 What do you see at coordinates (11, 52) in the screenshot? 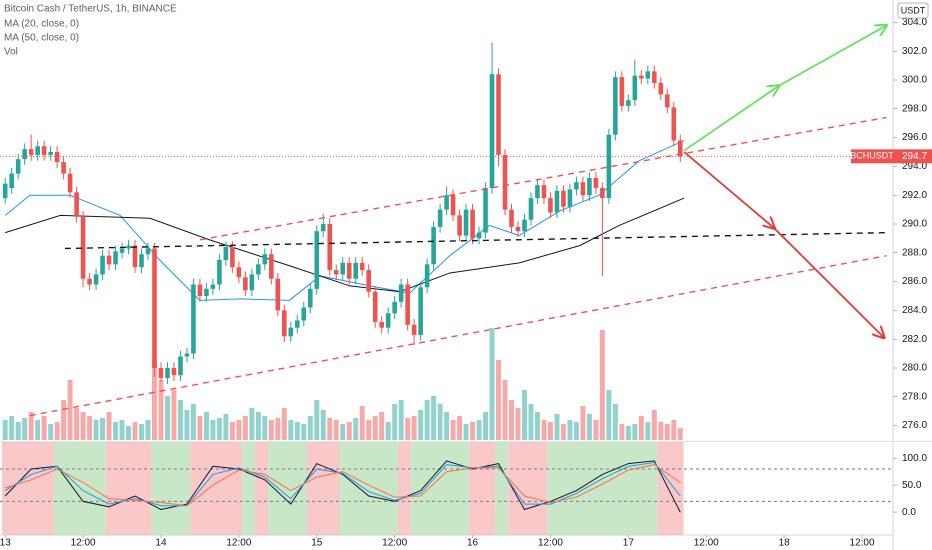
I see `legend-volume: Vol` at bounding box center [11, 52].